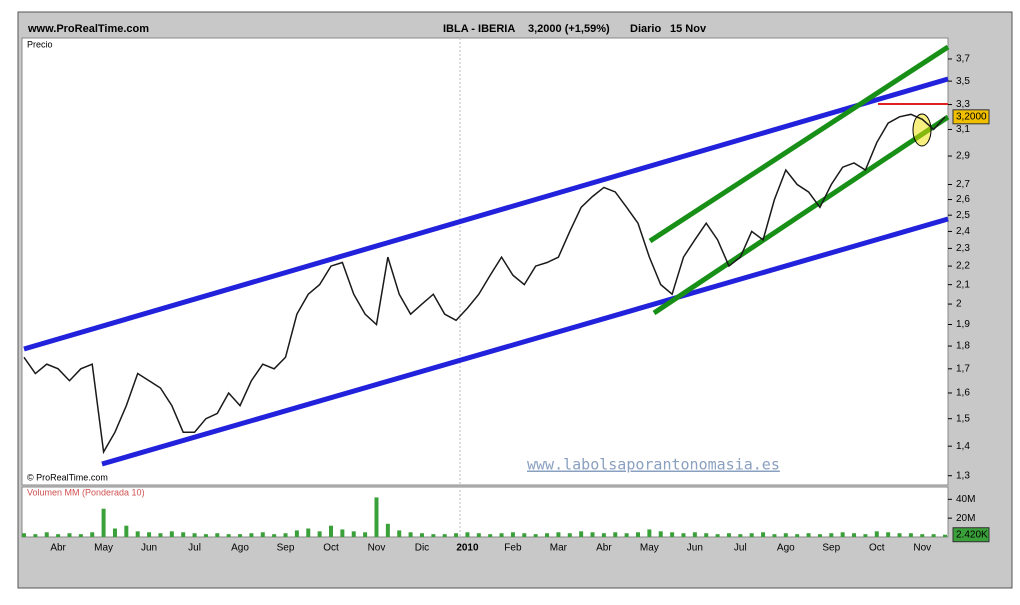  What do you see at coordinates (963, 266) in the screenshot?
I see `y-tick-label: 2,2` at bounding box center [963, 266].